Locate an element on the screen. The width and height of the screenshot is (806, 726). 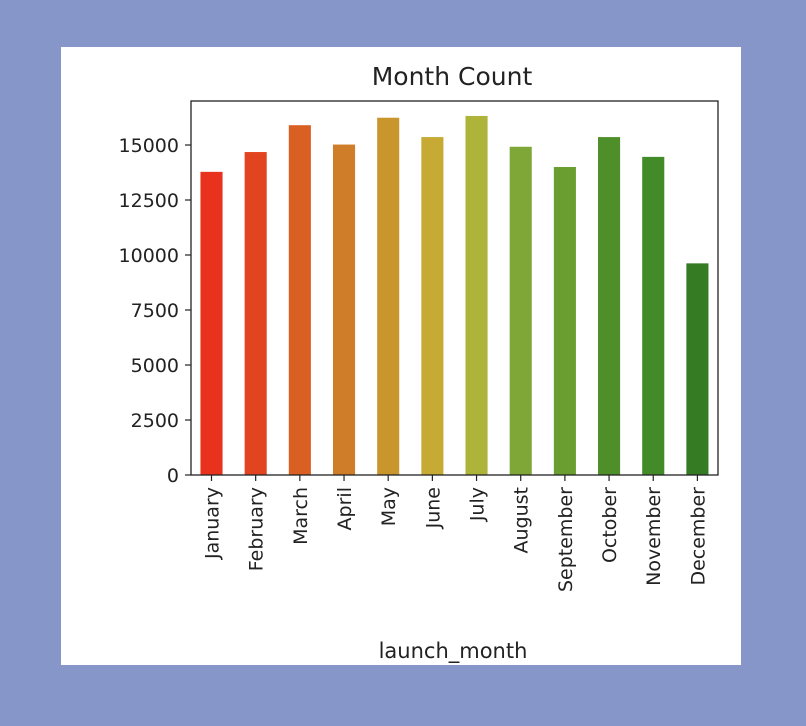
x-tick-label: May is located at coordinates (389, 506).